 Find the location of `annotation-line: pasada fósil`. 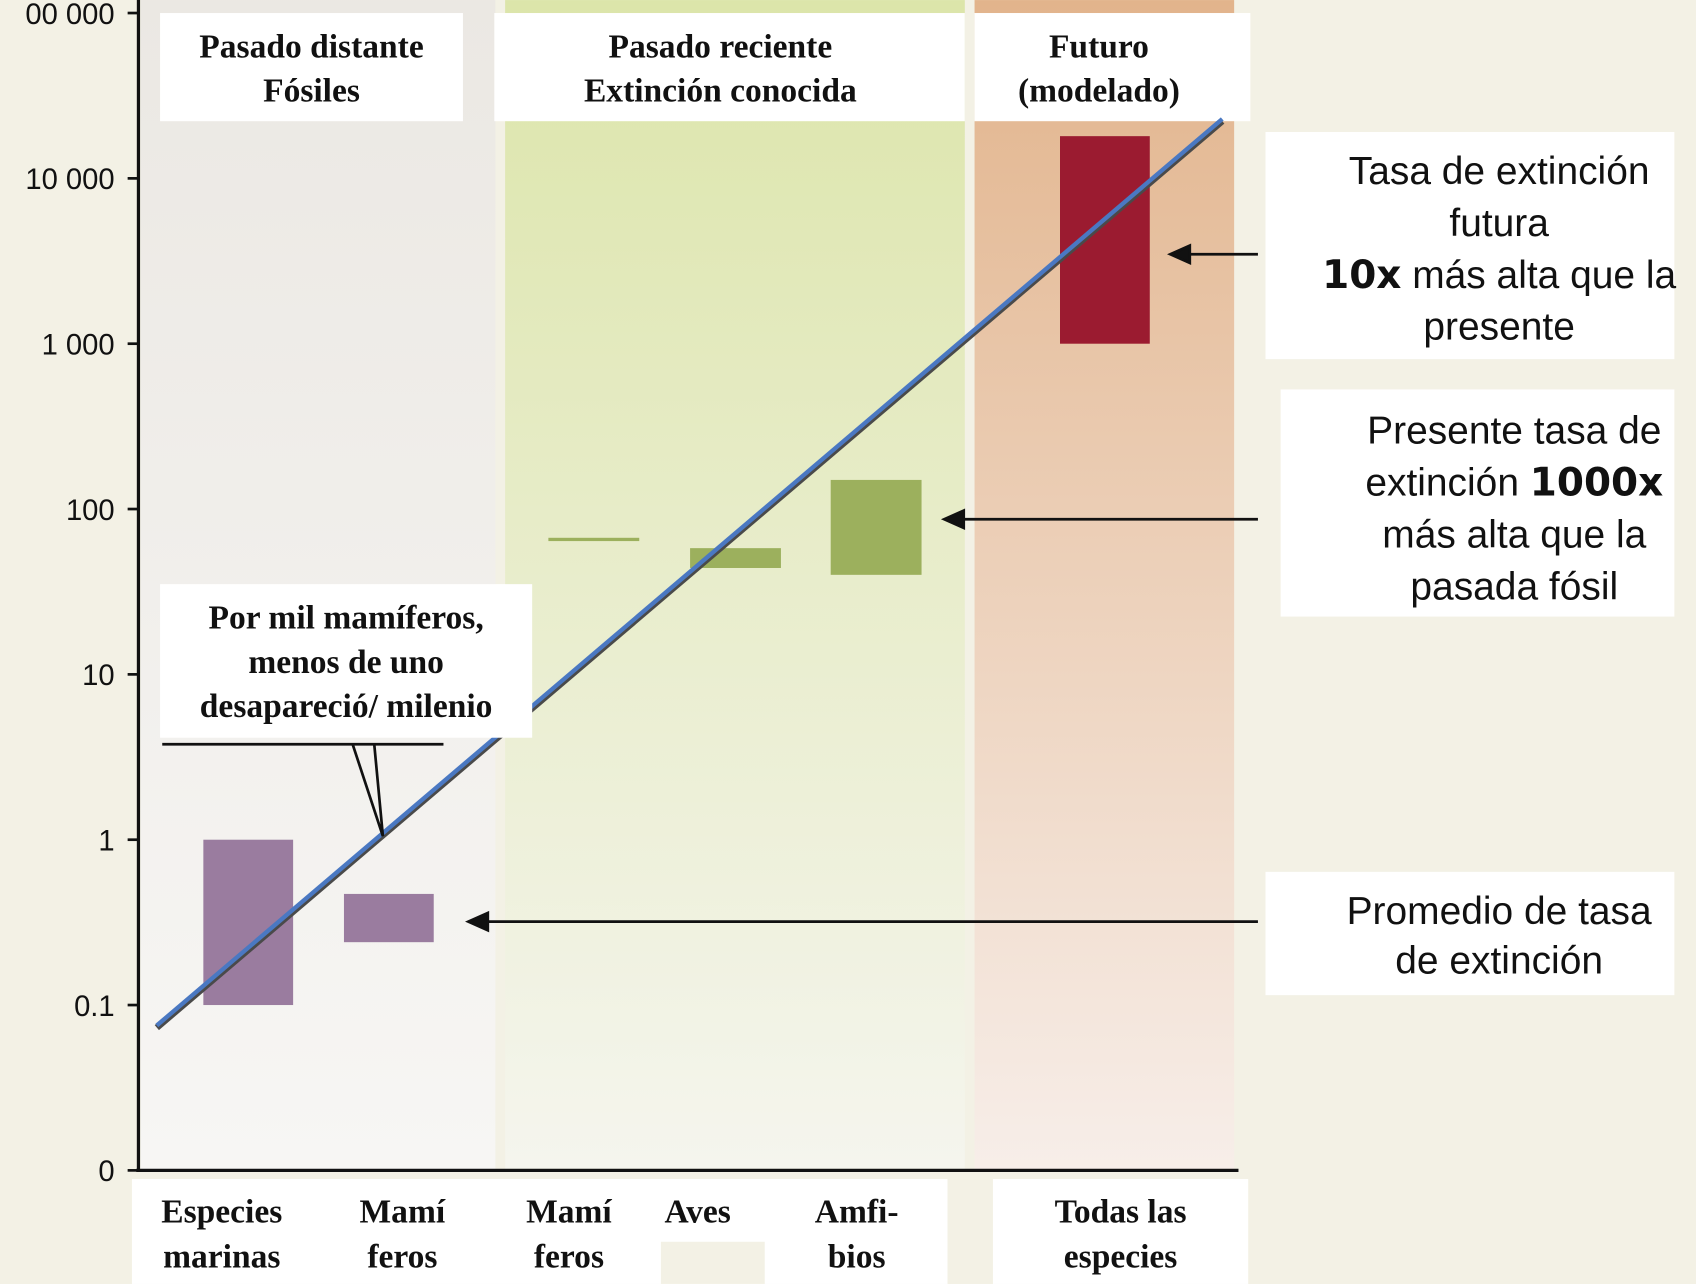

annotation-line: pasada fósil is located at coordinates (1514, 586).